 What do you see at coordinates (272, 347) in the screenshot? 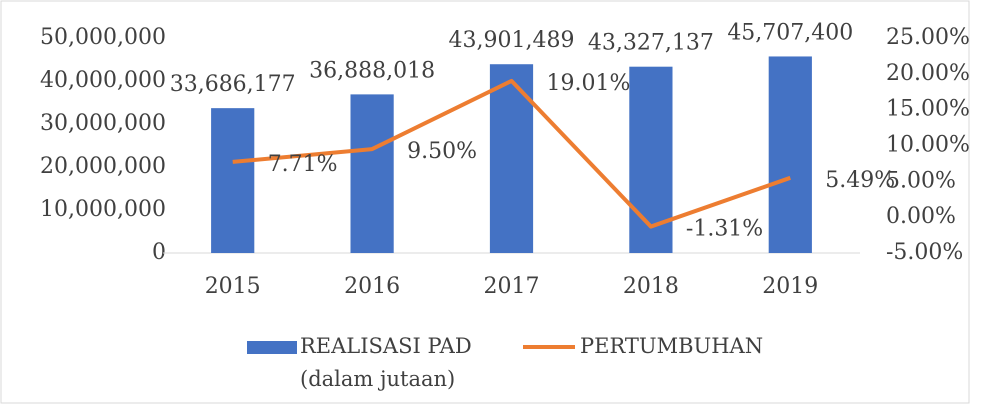
I see `legend-swatch-bar` at bounding box center [272, 347].